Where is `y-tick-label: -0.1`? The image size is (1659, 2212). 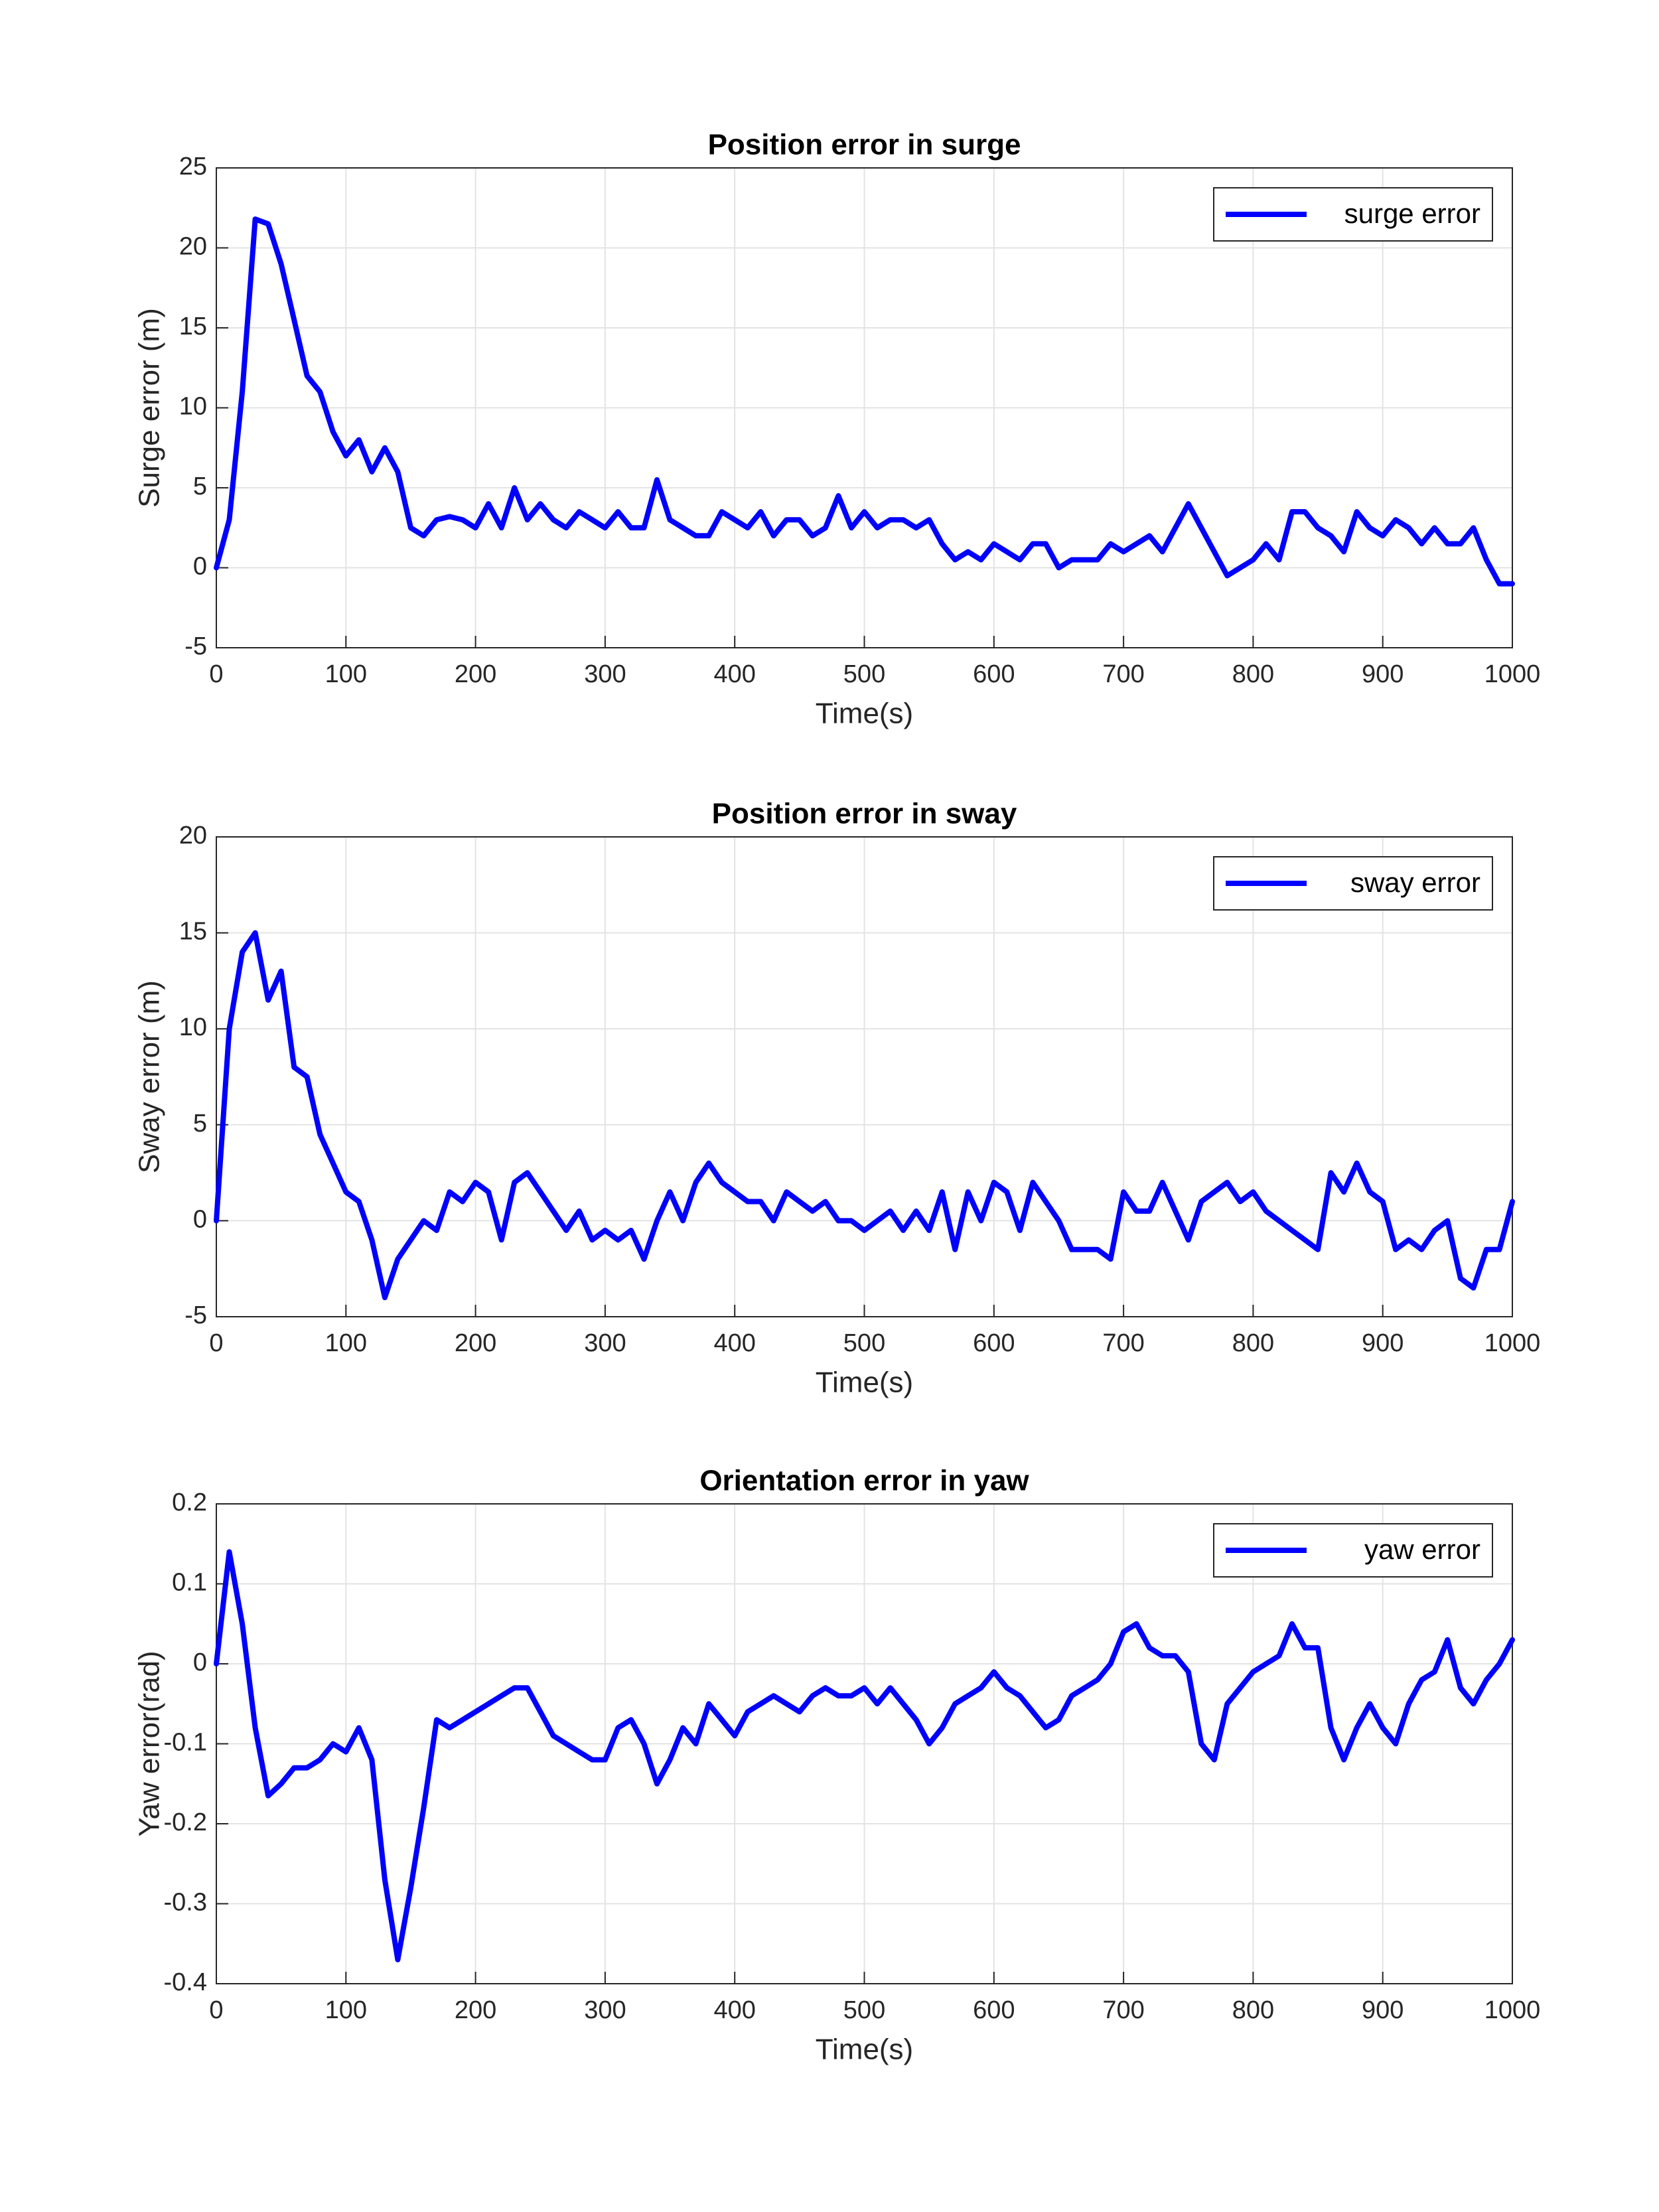 y-tick-label: -0.1 is located at coordinates (185, 1743).